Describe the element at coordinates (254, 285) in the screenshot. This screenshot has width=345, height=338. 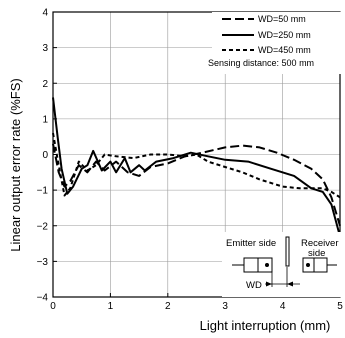
I see `wd-label: WD` at that location.